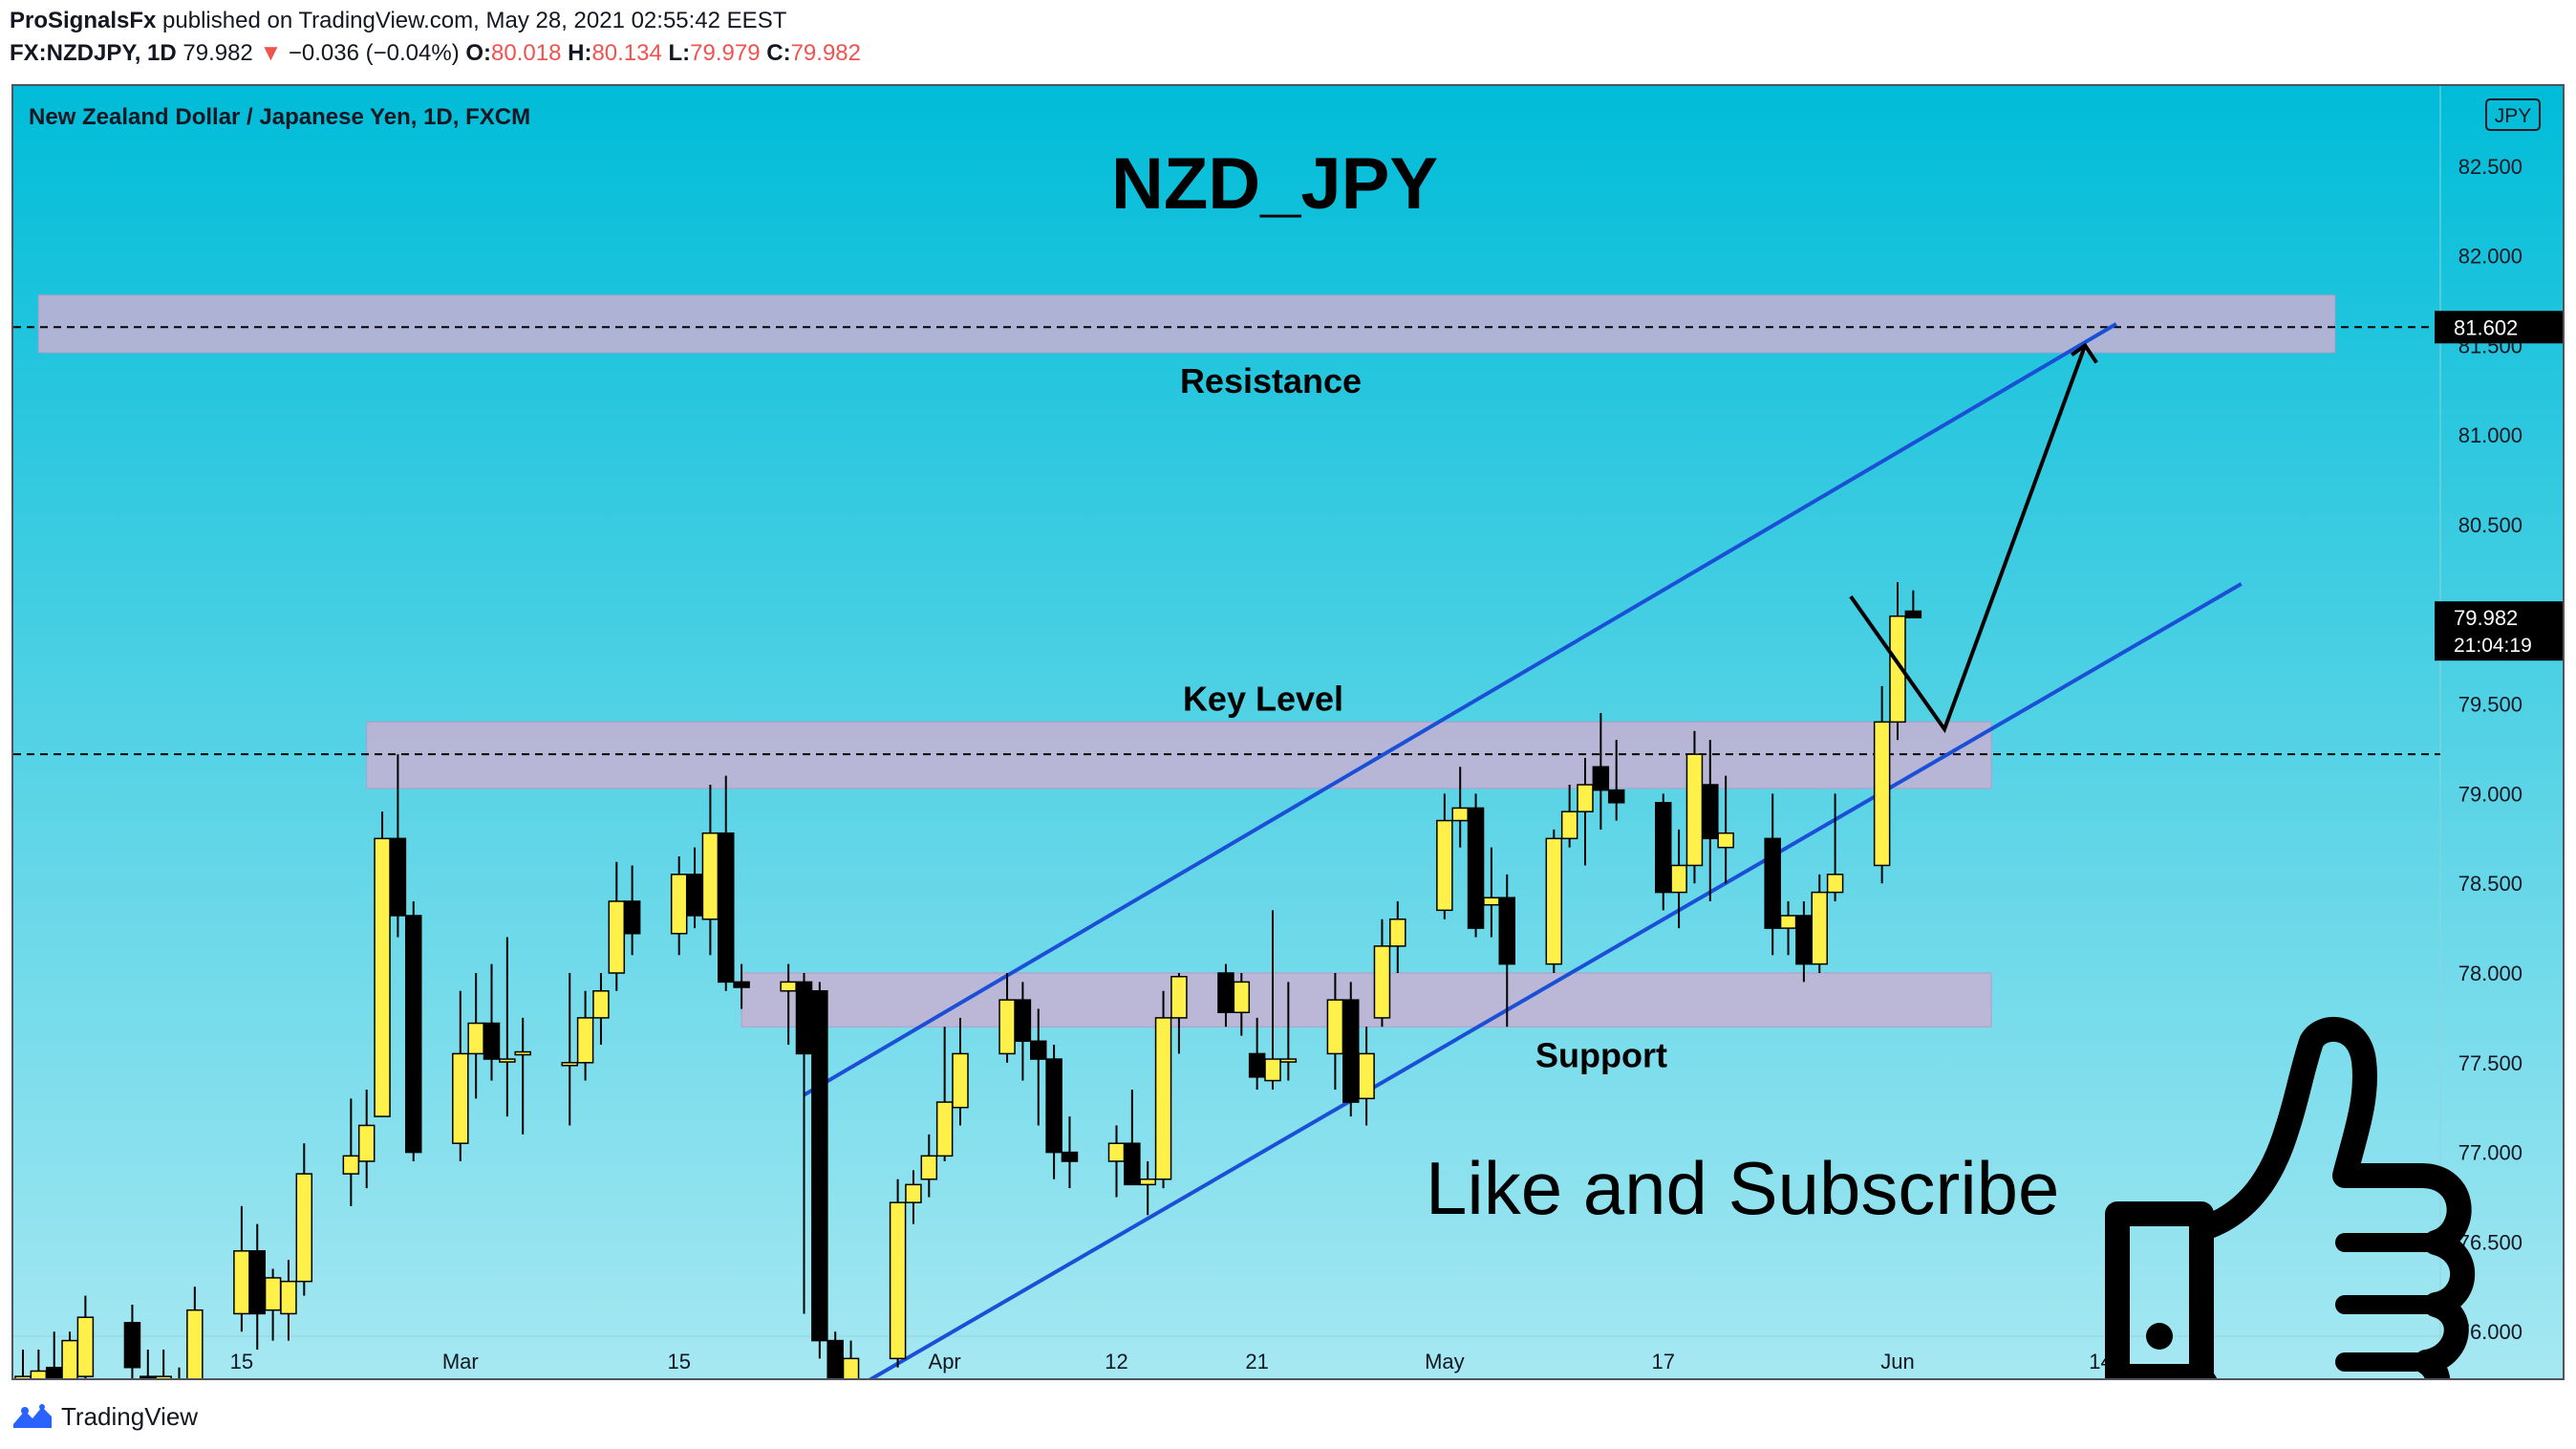 This screenshot has width=2576, height=1449. I want to click on time-tick-label: Mar, so click(460, 1361).